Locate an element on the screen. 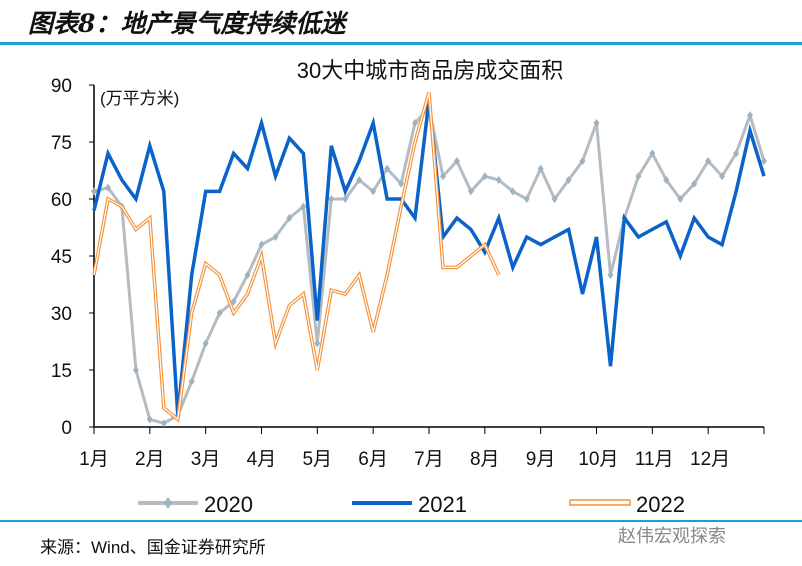 This screenshot has height=566, width=802. x-tick-label: 11月 is located at coordinates (654, 459).